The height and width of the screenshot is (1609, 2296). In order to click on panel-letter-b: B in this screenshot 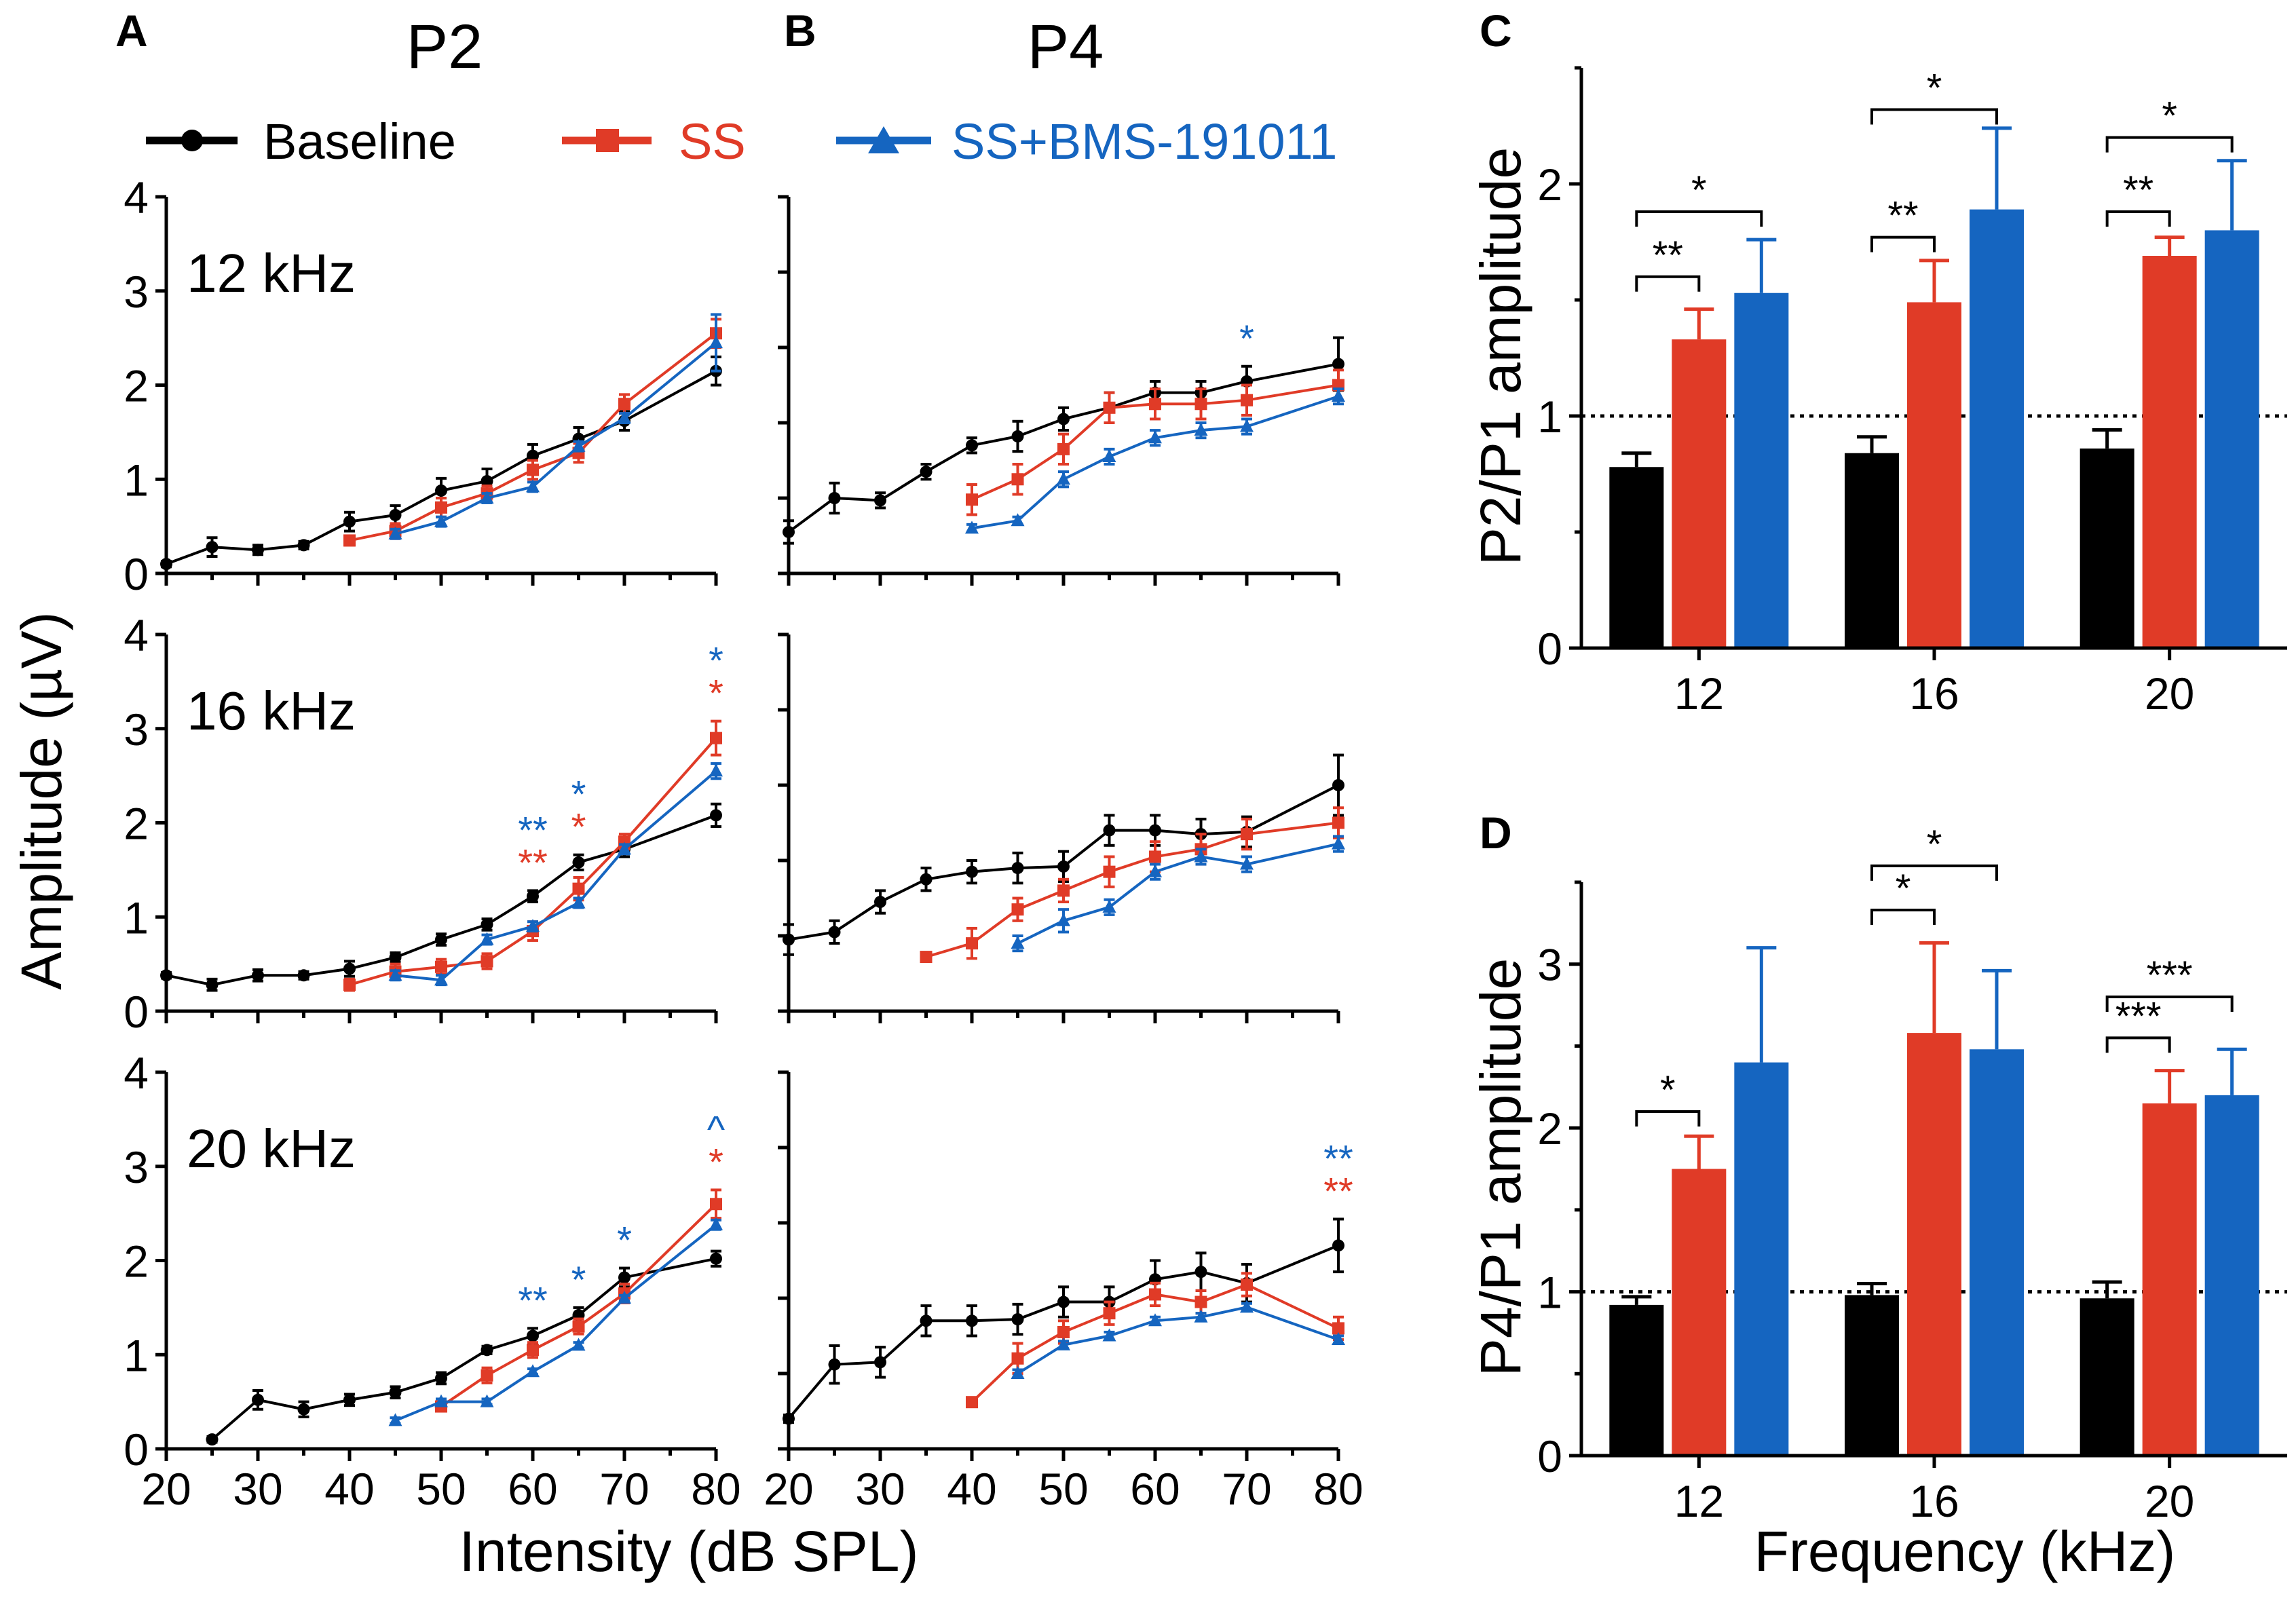, I will do `click(800, 30)`.